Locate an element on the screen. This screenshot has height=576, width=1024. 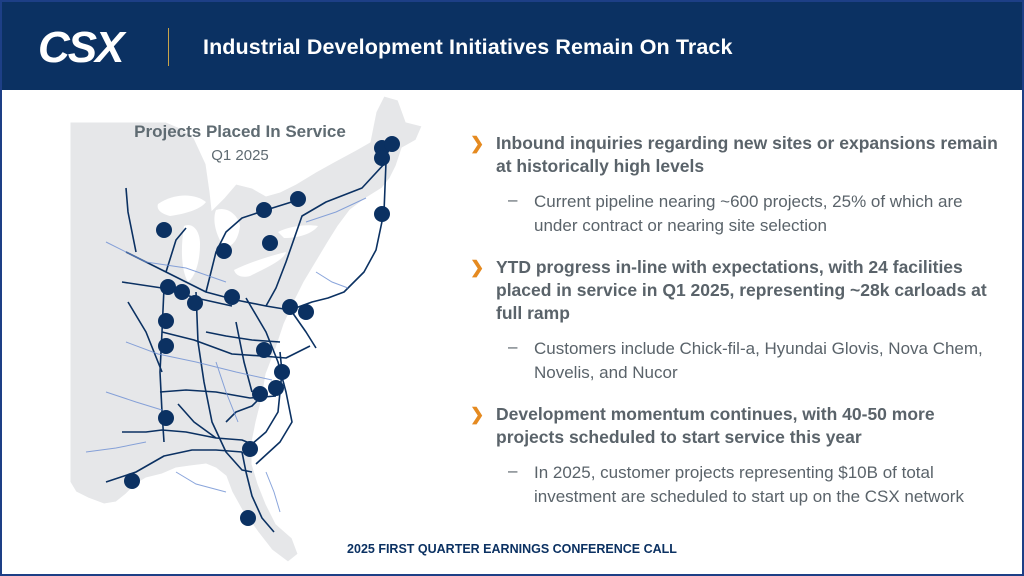
lake-huron is located at coordinates (227, 227).